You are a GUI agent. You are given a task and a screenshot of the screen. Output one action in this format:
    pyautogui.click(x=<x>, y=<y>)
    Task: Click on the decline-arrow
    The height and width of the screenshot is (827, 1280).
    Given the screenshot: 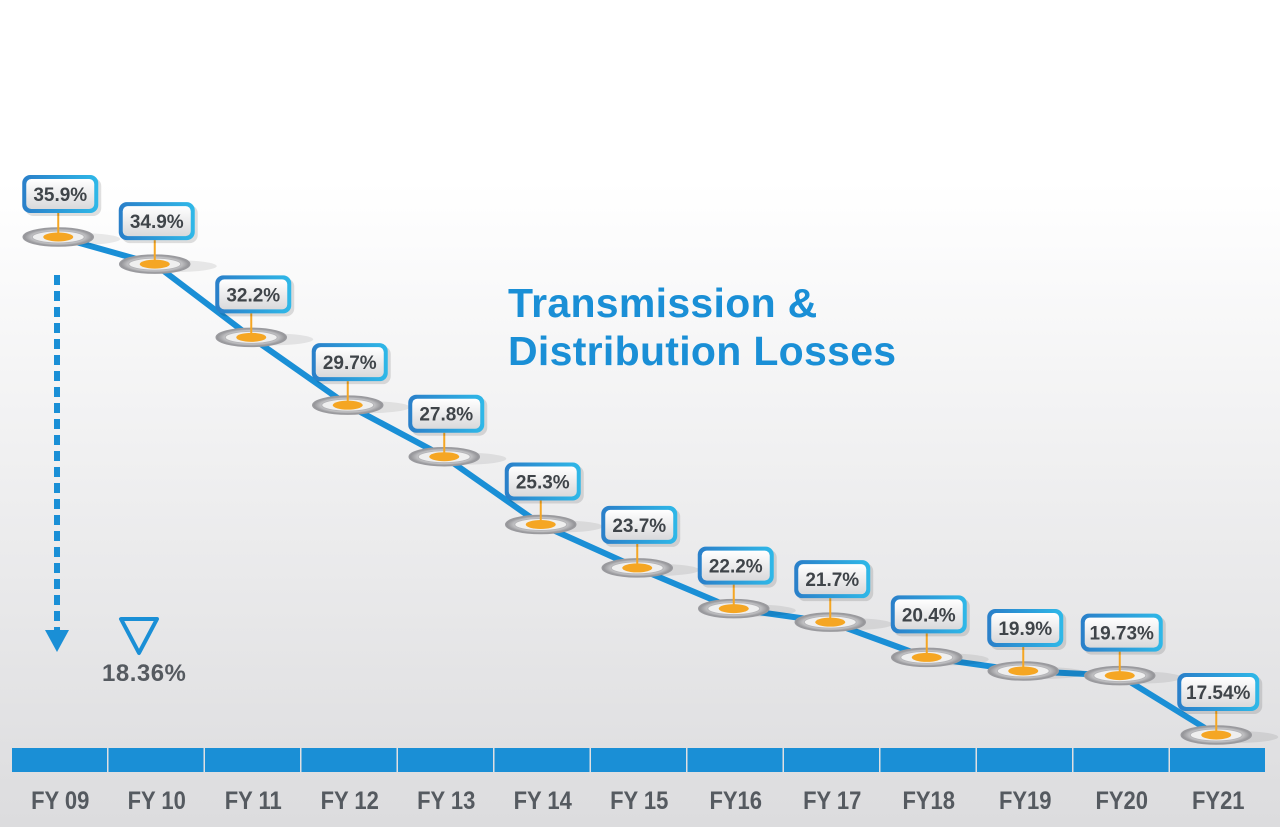 What is the action you would take?
    pyautogui.click(x=102, y=465)
    